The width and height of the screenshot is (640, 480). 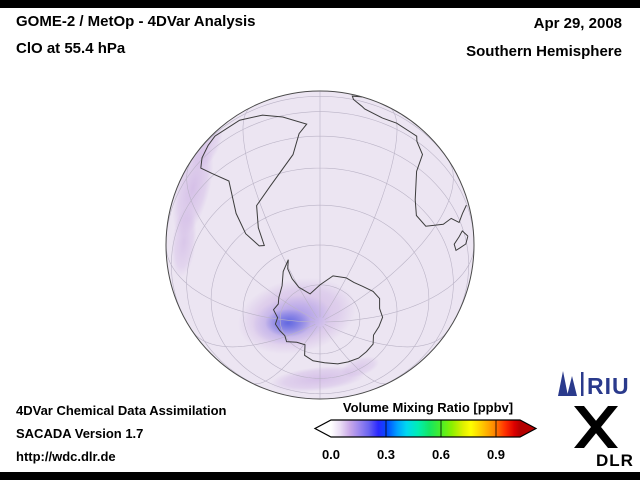 What do you see at coordinates (66, 456) in the screenshot?
I see `footer-line3: http://wdc.dlr.de` at bounding box center [66, 456].